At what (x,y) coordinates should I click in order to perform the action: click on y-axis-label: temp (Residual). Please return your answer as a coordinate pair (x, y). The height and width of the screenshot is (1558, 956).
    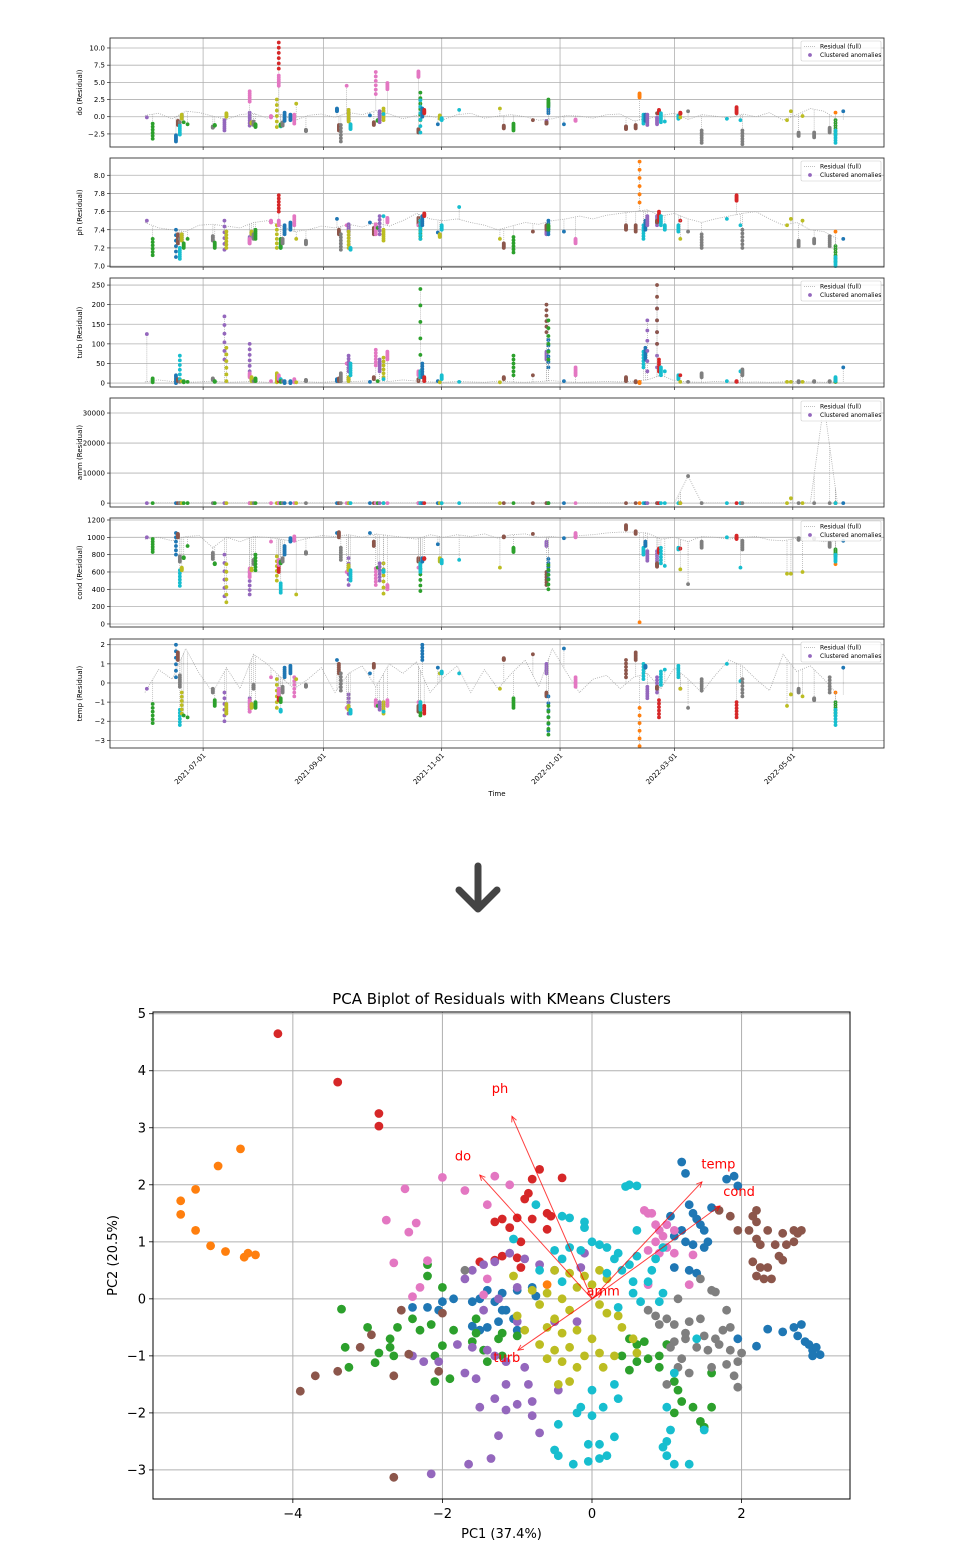
    Looking at the image, I should click on (80, 693).